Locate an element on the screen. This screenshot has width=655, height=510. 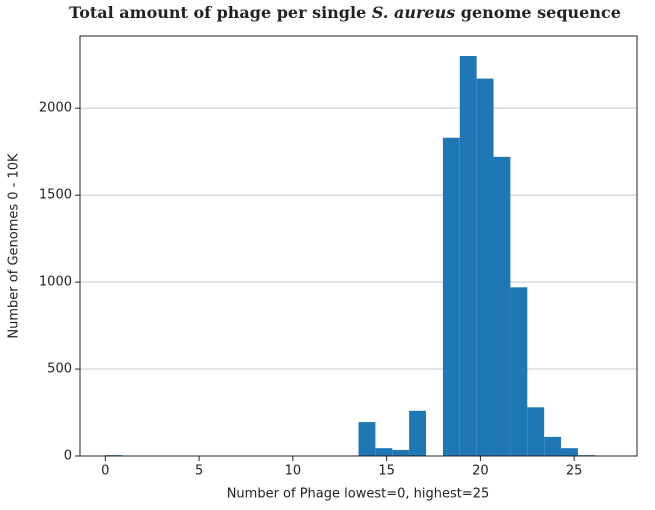
y-tick-label: 2000 is located at coordinates (55, 108).